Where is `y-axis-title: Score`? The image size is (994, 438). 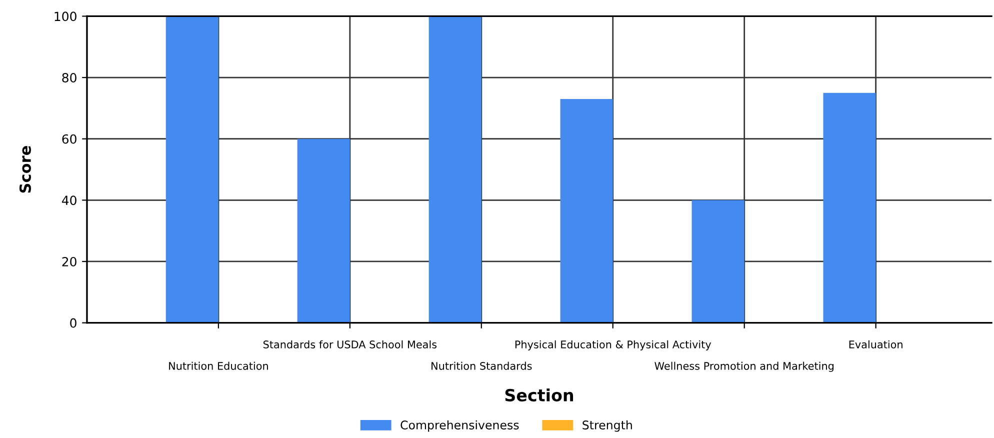
y-axis-title: Score is located at coordinates (25, 169).